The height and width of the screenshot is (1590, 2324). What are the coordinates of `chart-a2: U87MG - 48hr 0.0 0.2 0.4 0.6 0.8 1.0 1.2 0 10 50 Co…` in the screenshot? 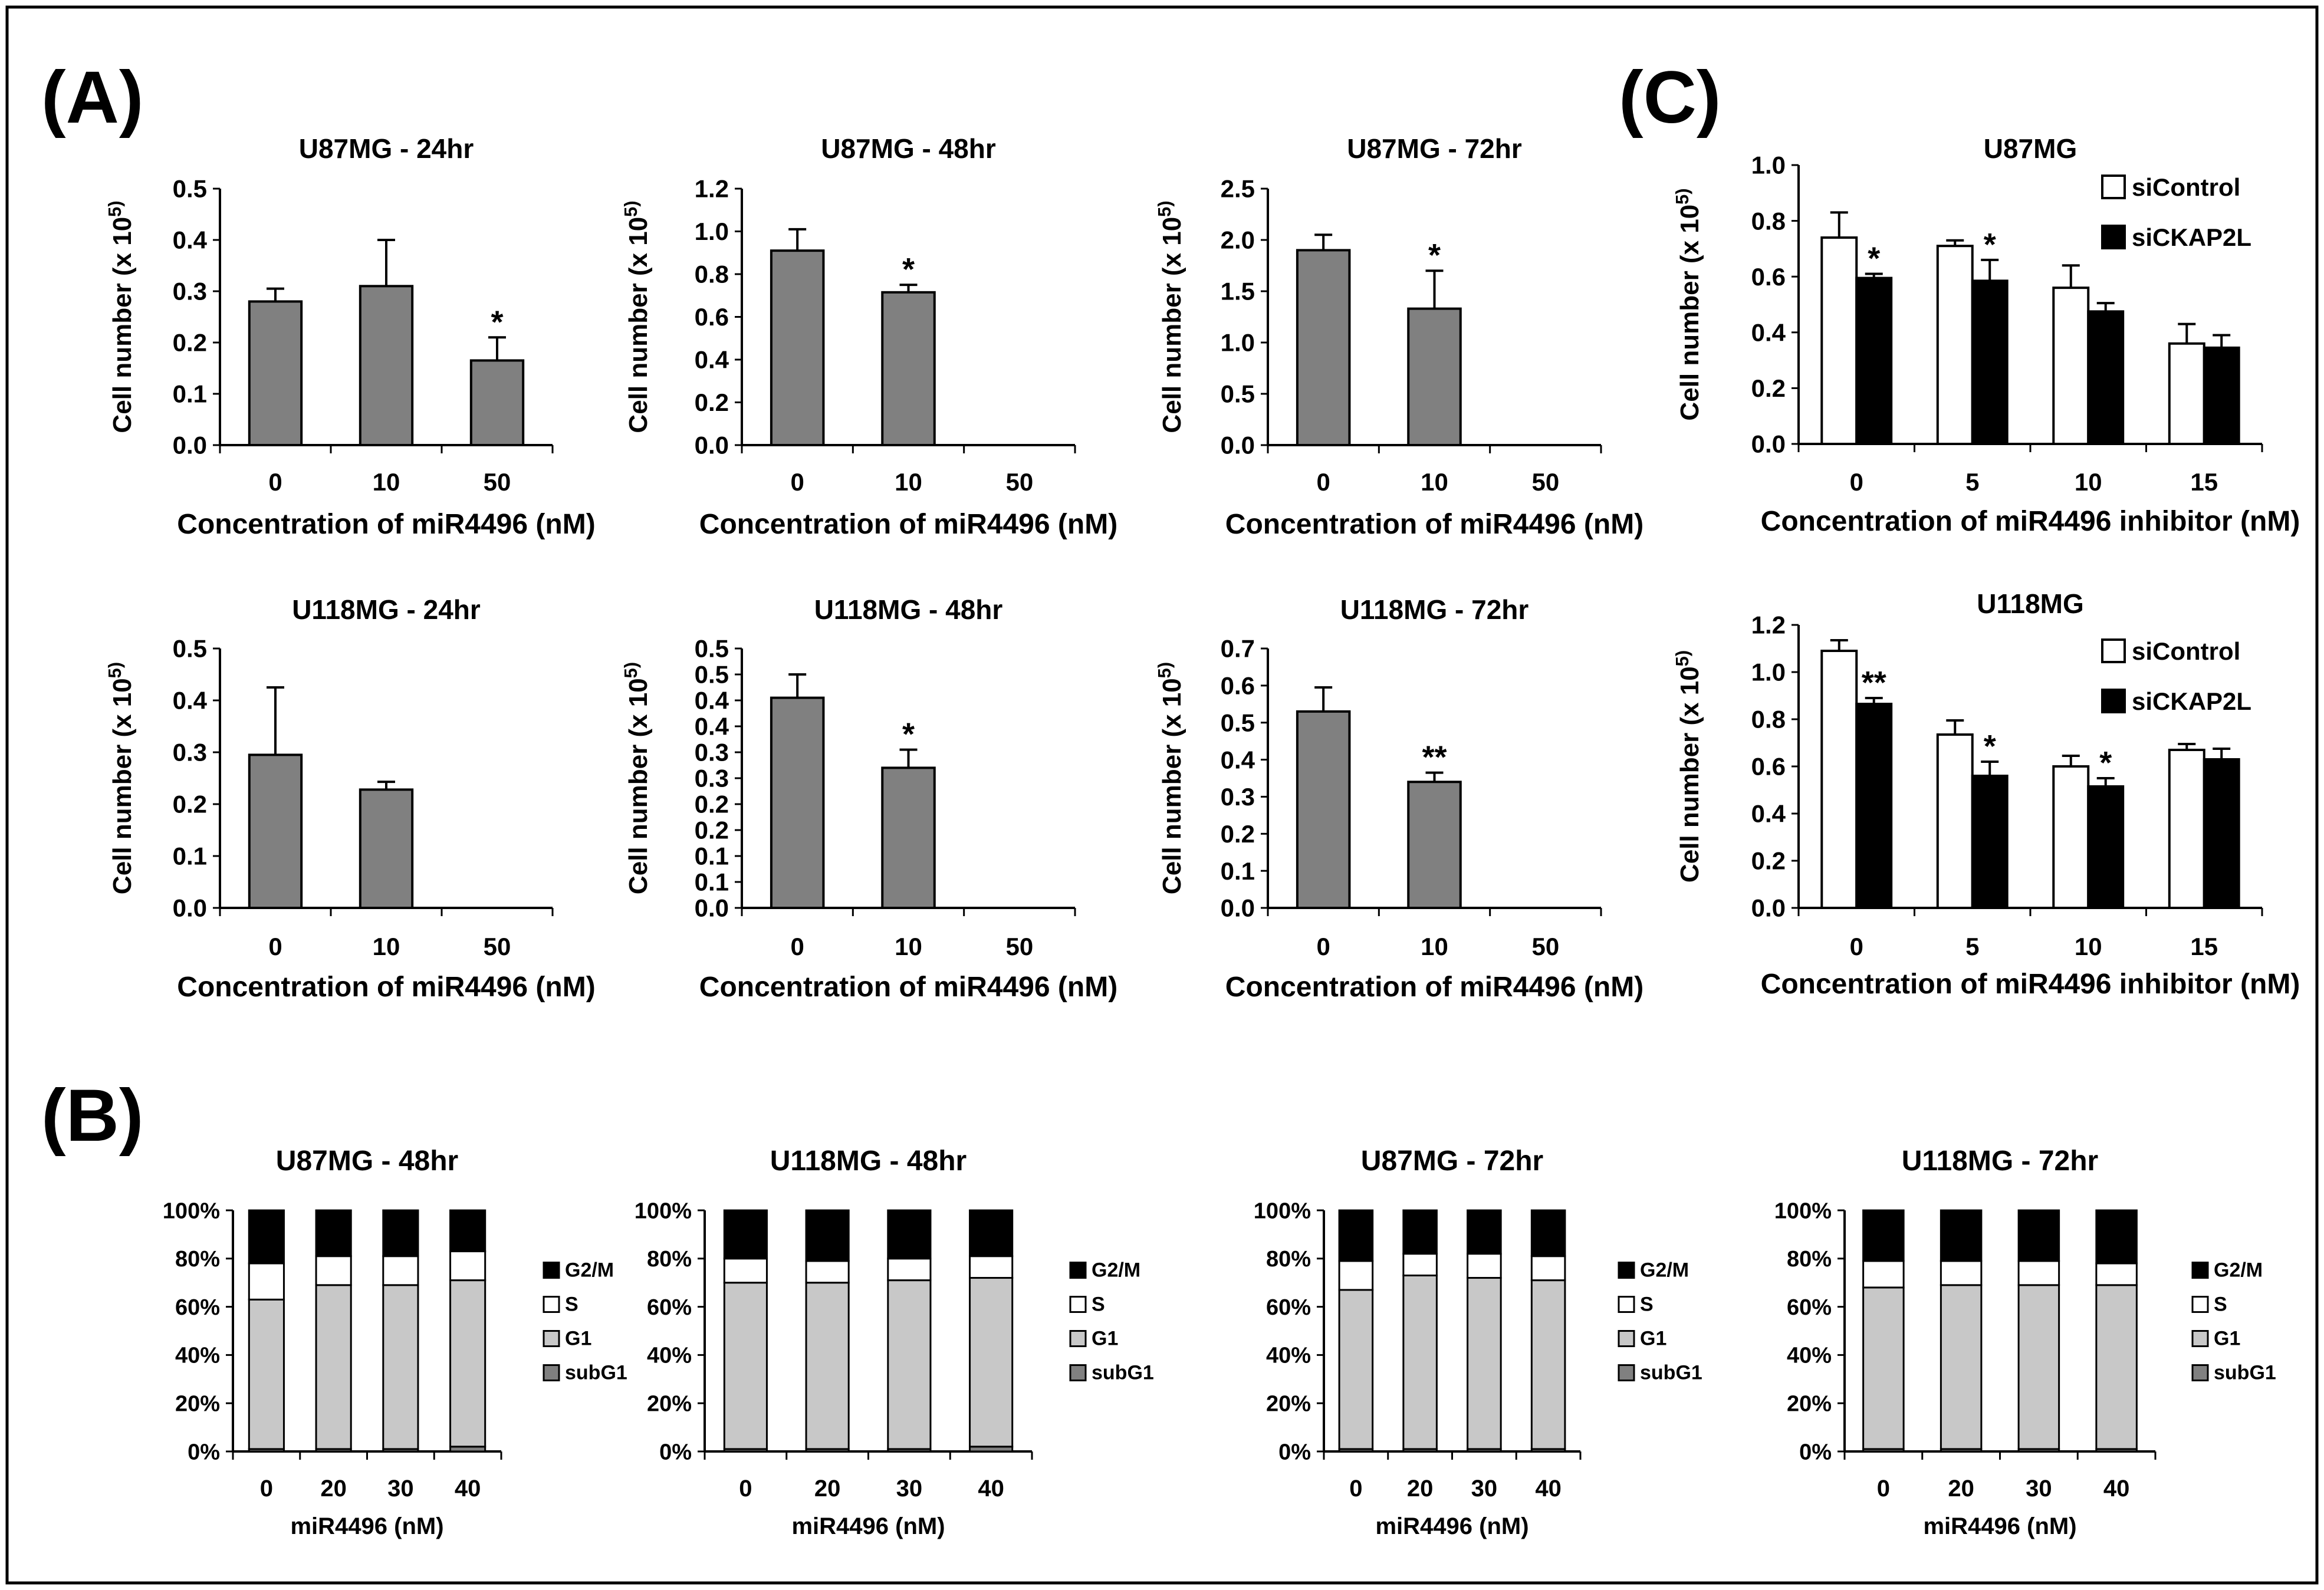 It's located at (869, 336).